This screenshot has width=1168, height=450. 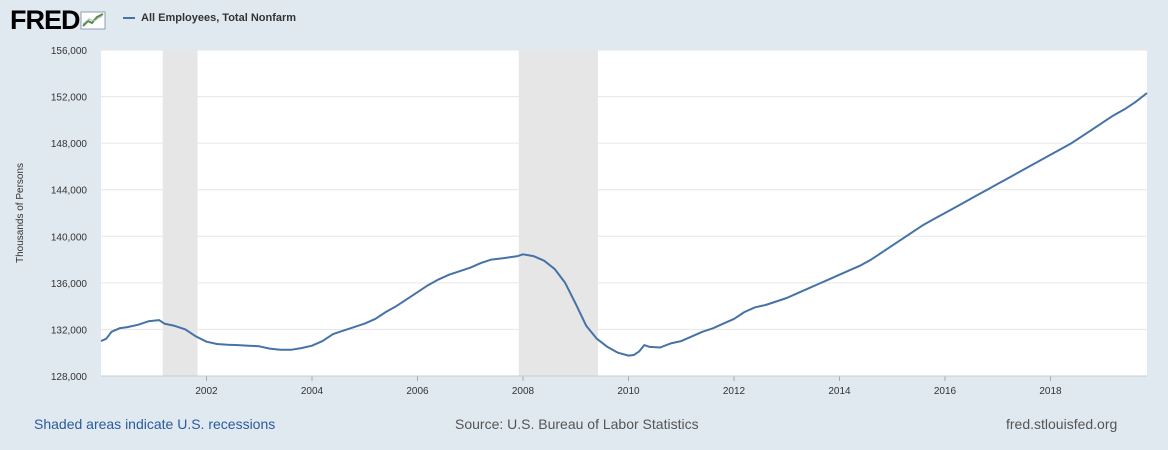 What do you see at coordinates (129, 18) in the screenshot?
I see `legend-swatch` at bounding box center [129, 18].